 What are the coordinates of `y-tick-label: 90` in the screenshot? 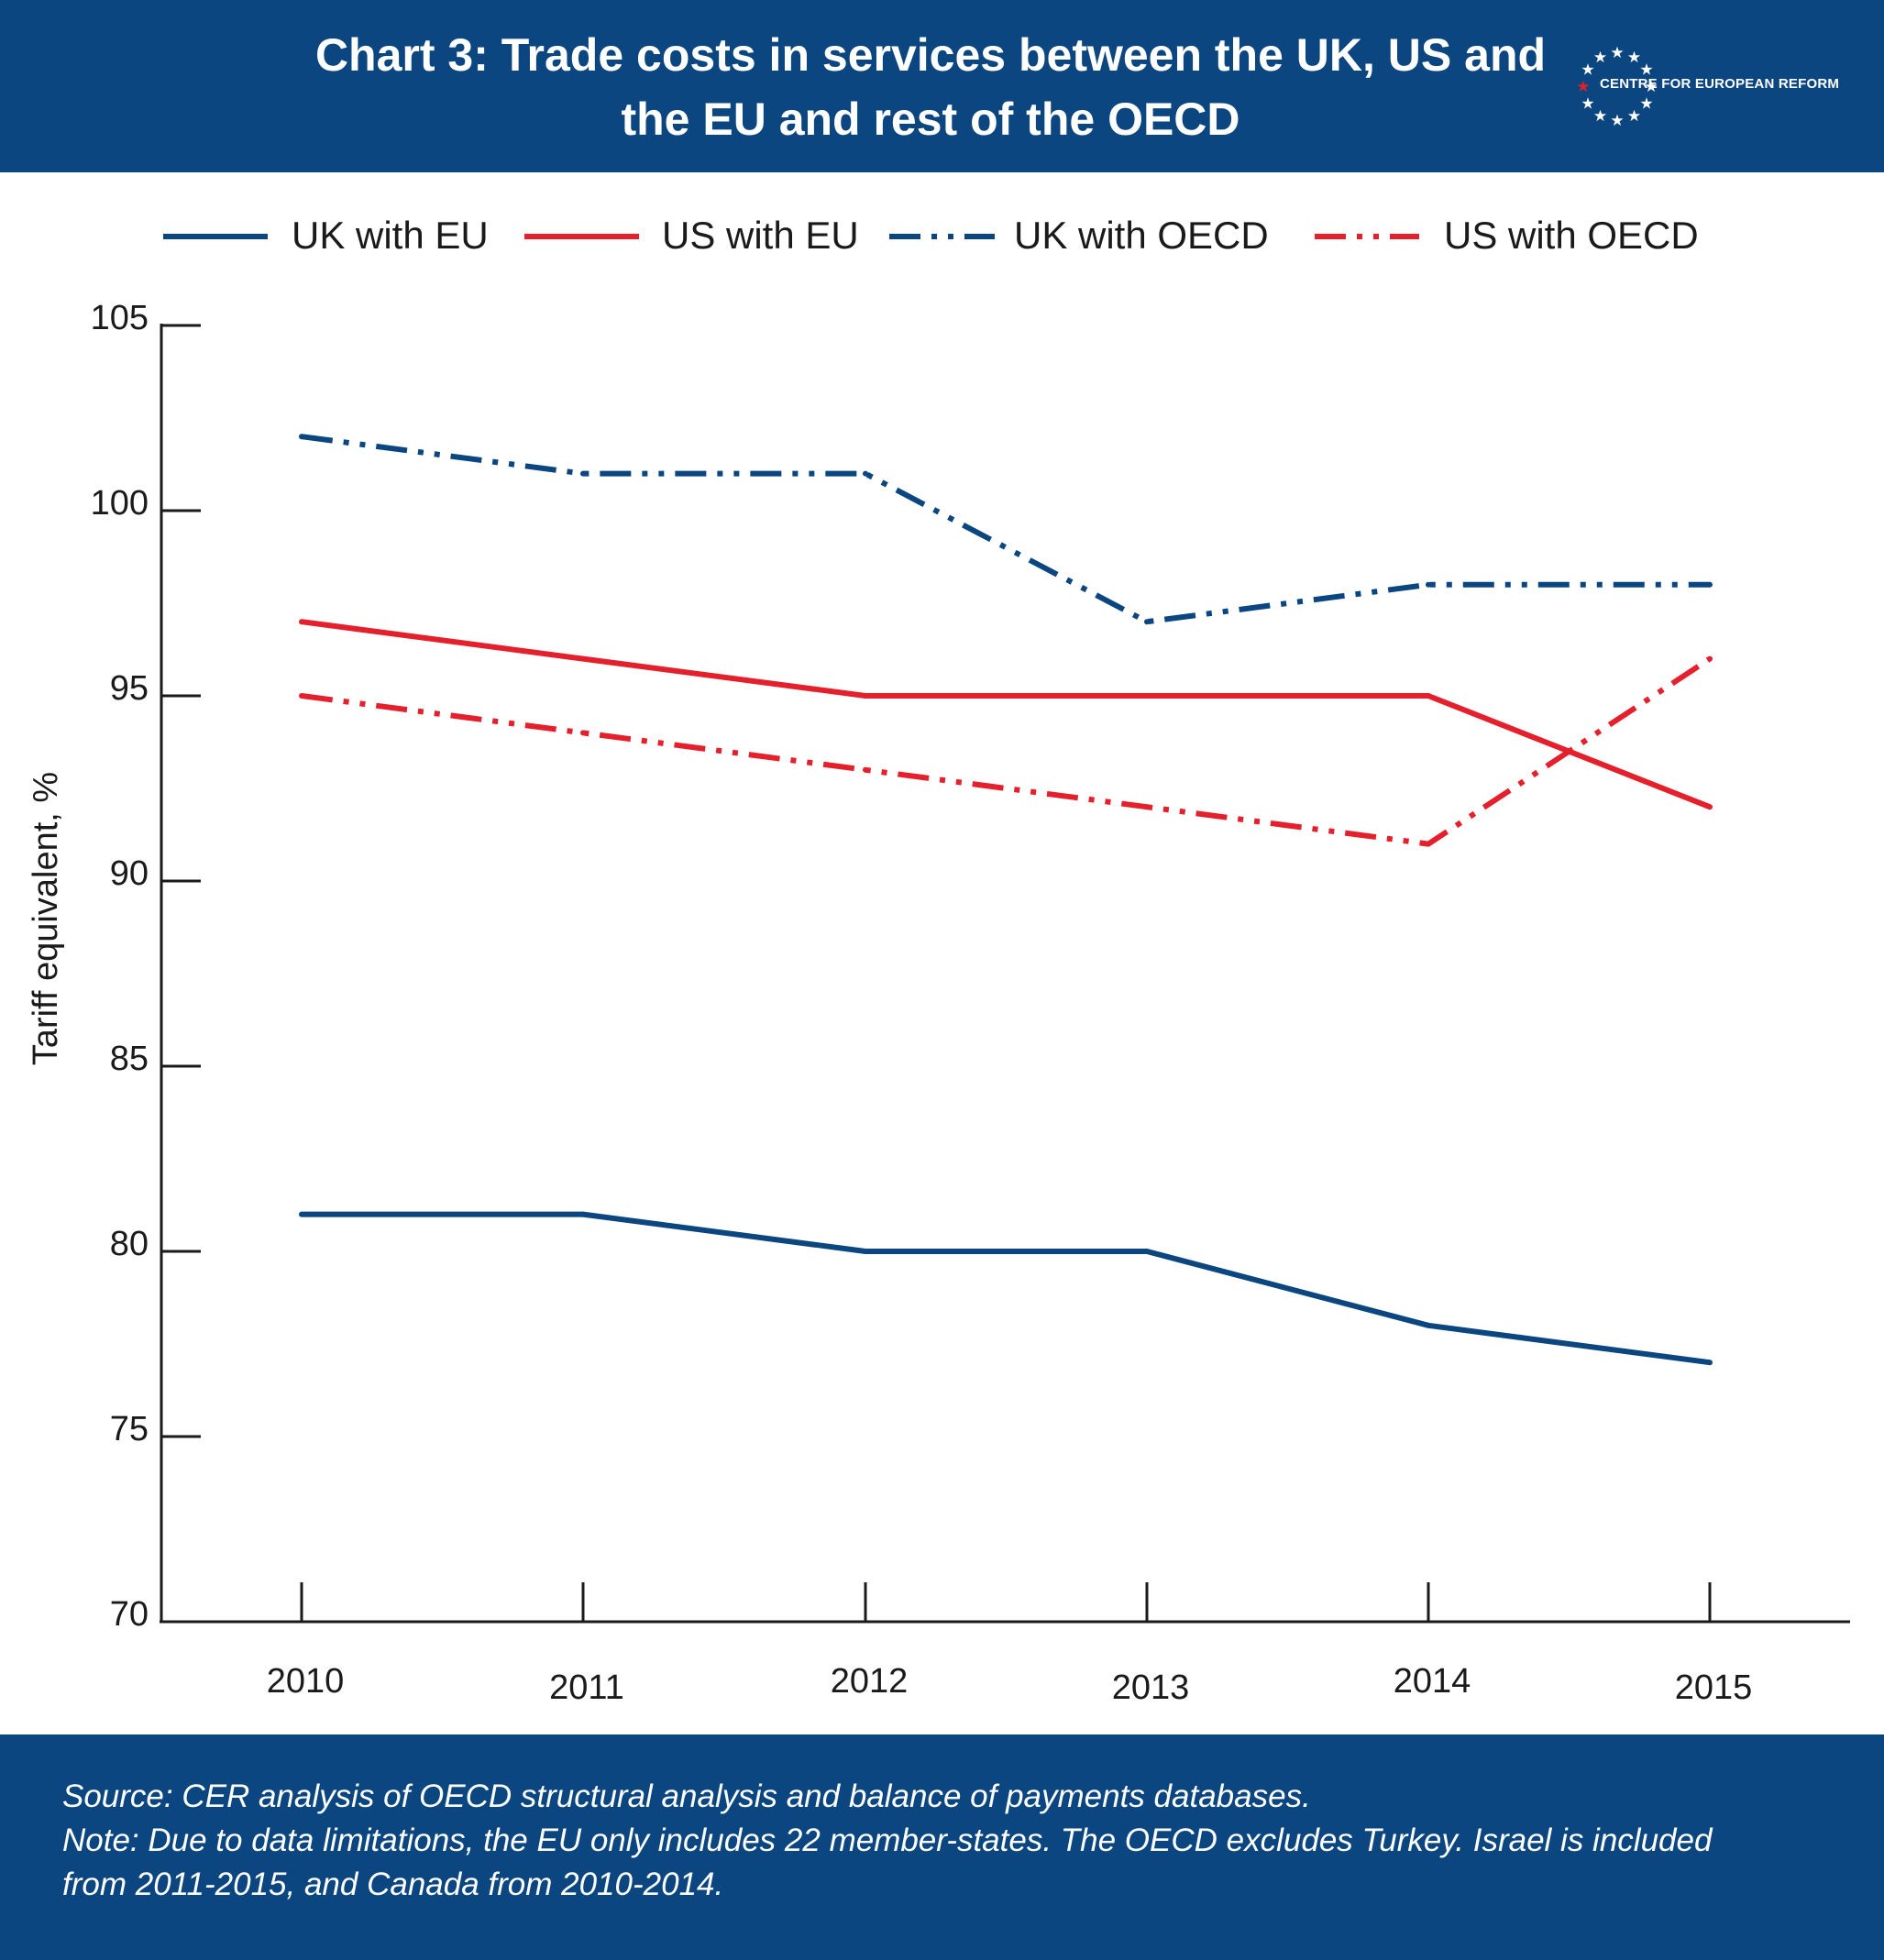 It's located at (129, 874).